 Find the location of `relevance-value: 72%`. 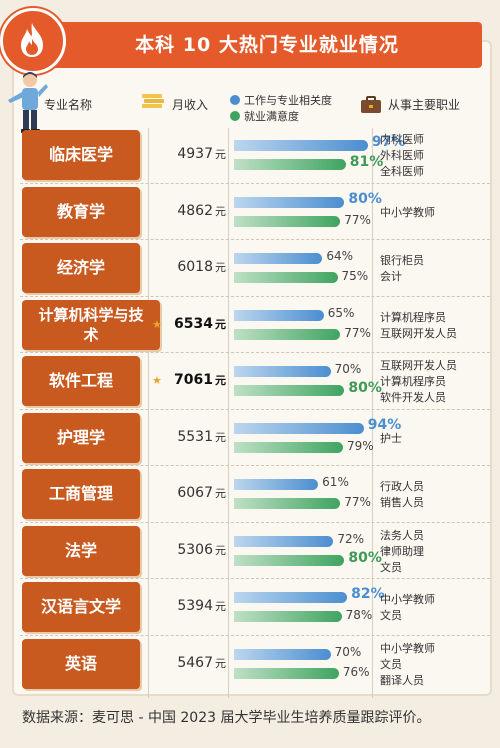

relevance-value: 72% is located at coordinates (351, 538).